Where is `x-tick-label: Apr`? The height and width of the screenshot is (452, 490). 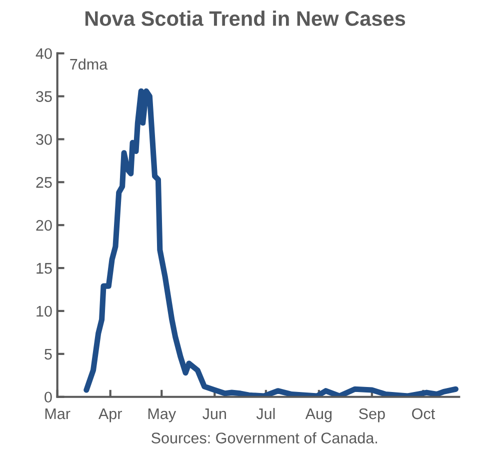
x-tick-label: Apr is located at coordinates (110, 415).